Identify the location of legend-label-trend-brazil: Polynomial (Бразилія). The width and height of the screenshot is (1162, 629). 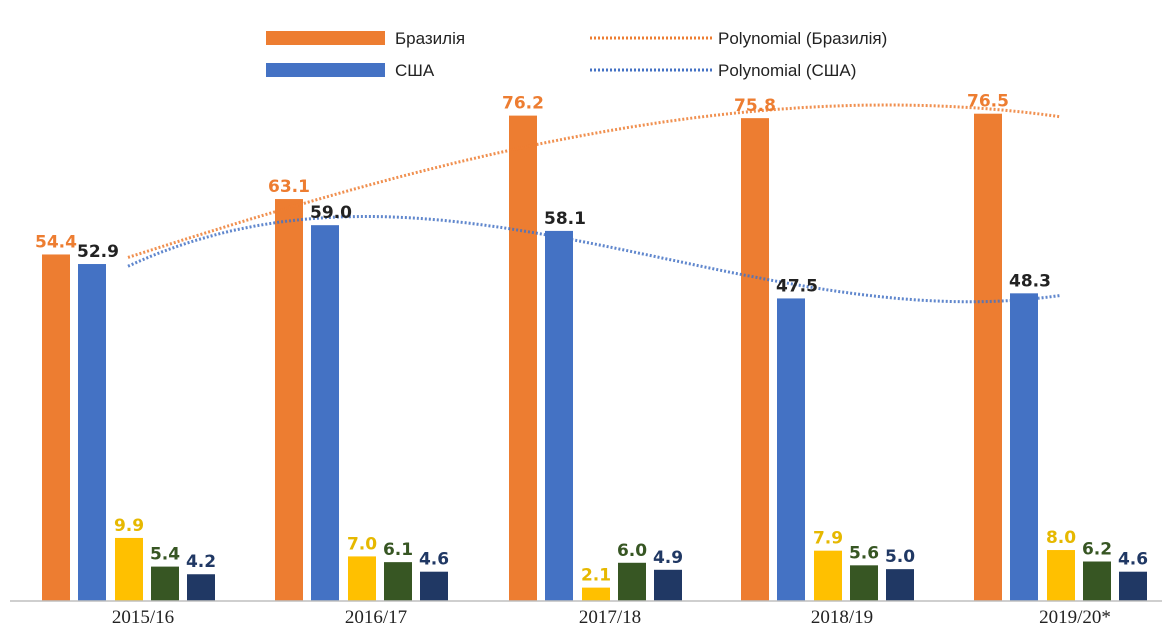
(802, 38).